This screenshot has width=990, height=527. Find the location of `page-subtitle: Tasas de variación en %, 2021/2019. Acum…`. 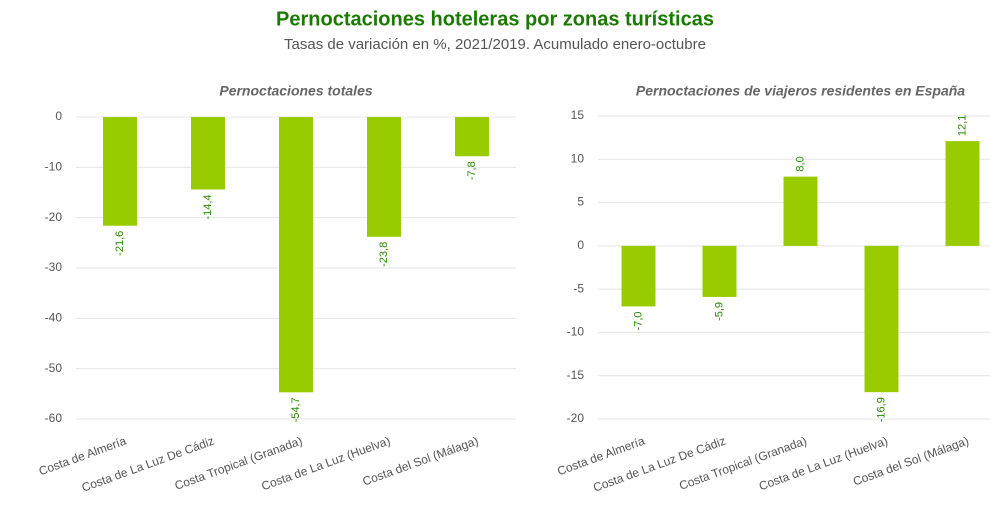

page-subtitle: Tasas de variación en %, 2021/2019. Acum… is located at coordinates (495, 44).